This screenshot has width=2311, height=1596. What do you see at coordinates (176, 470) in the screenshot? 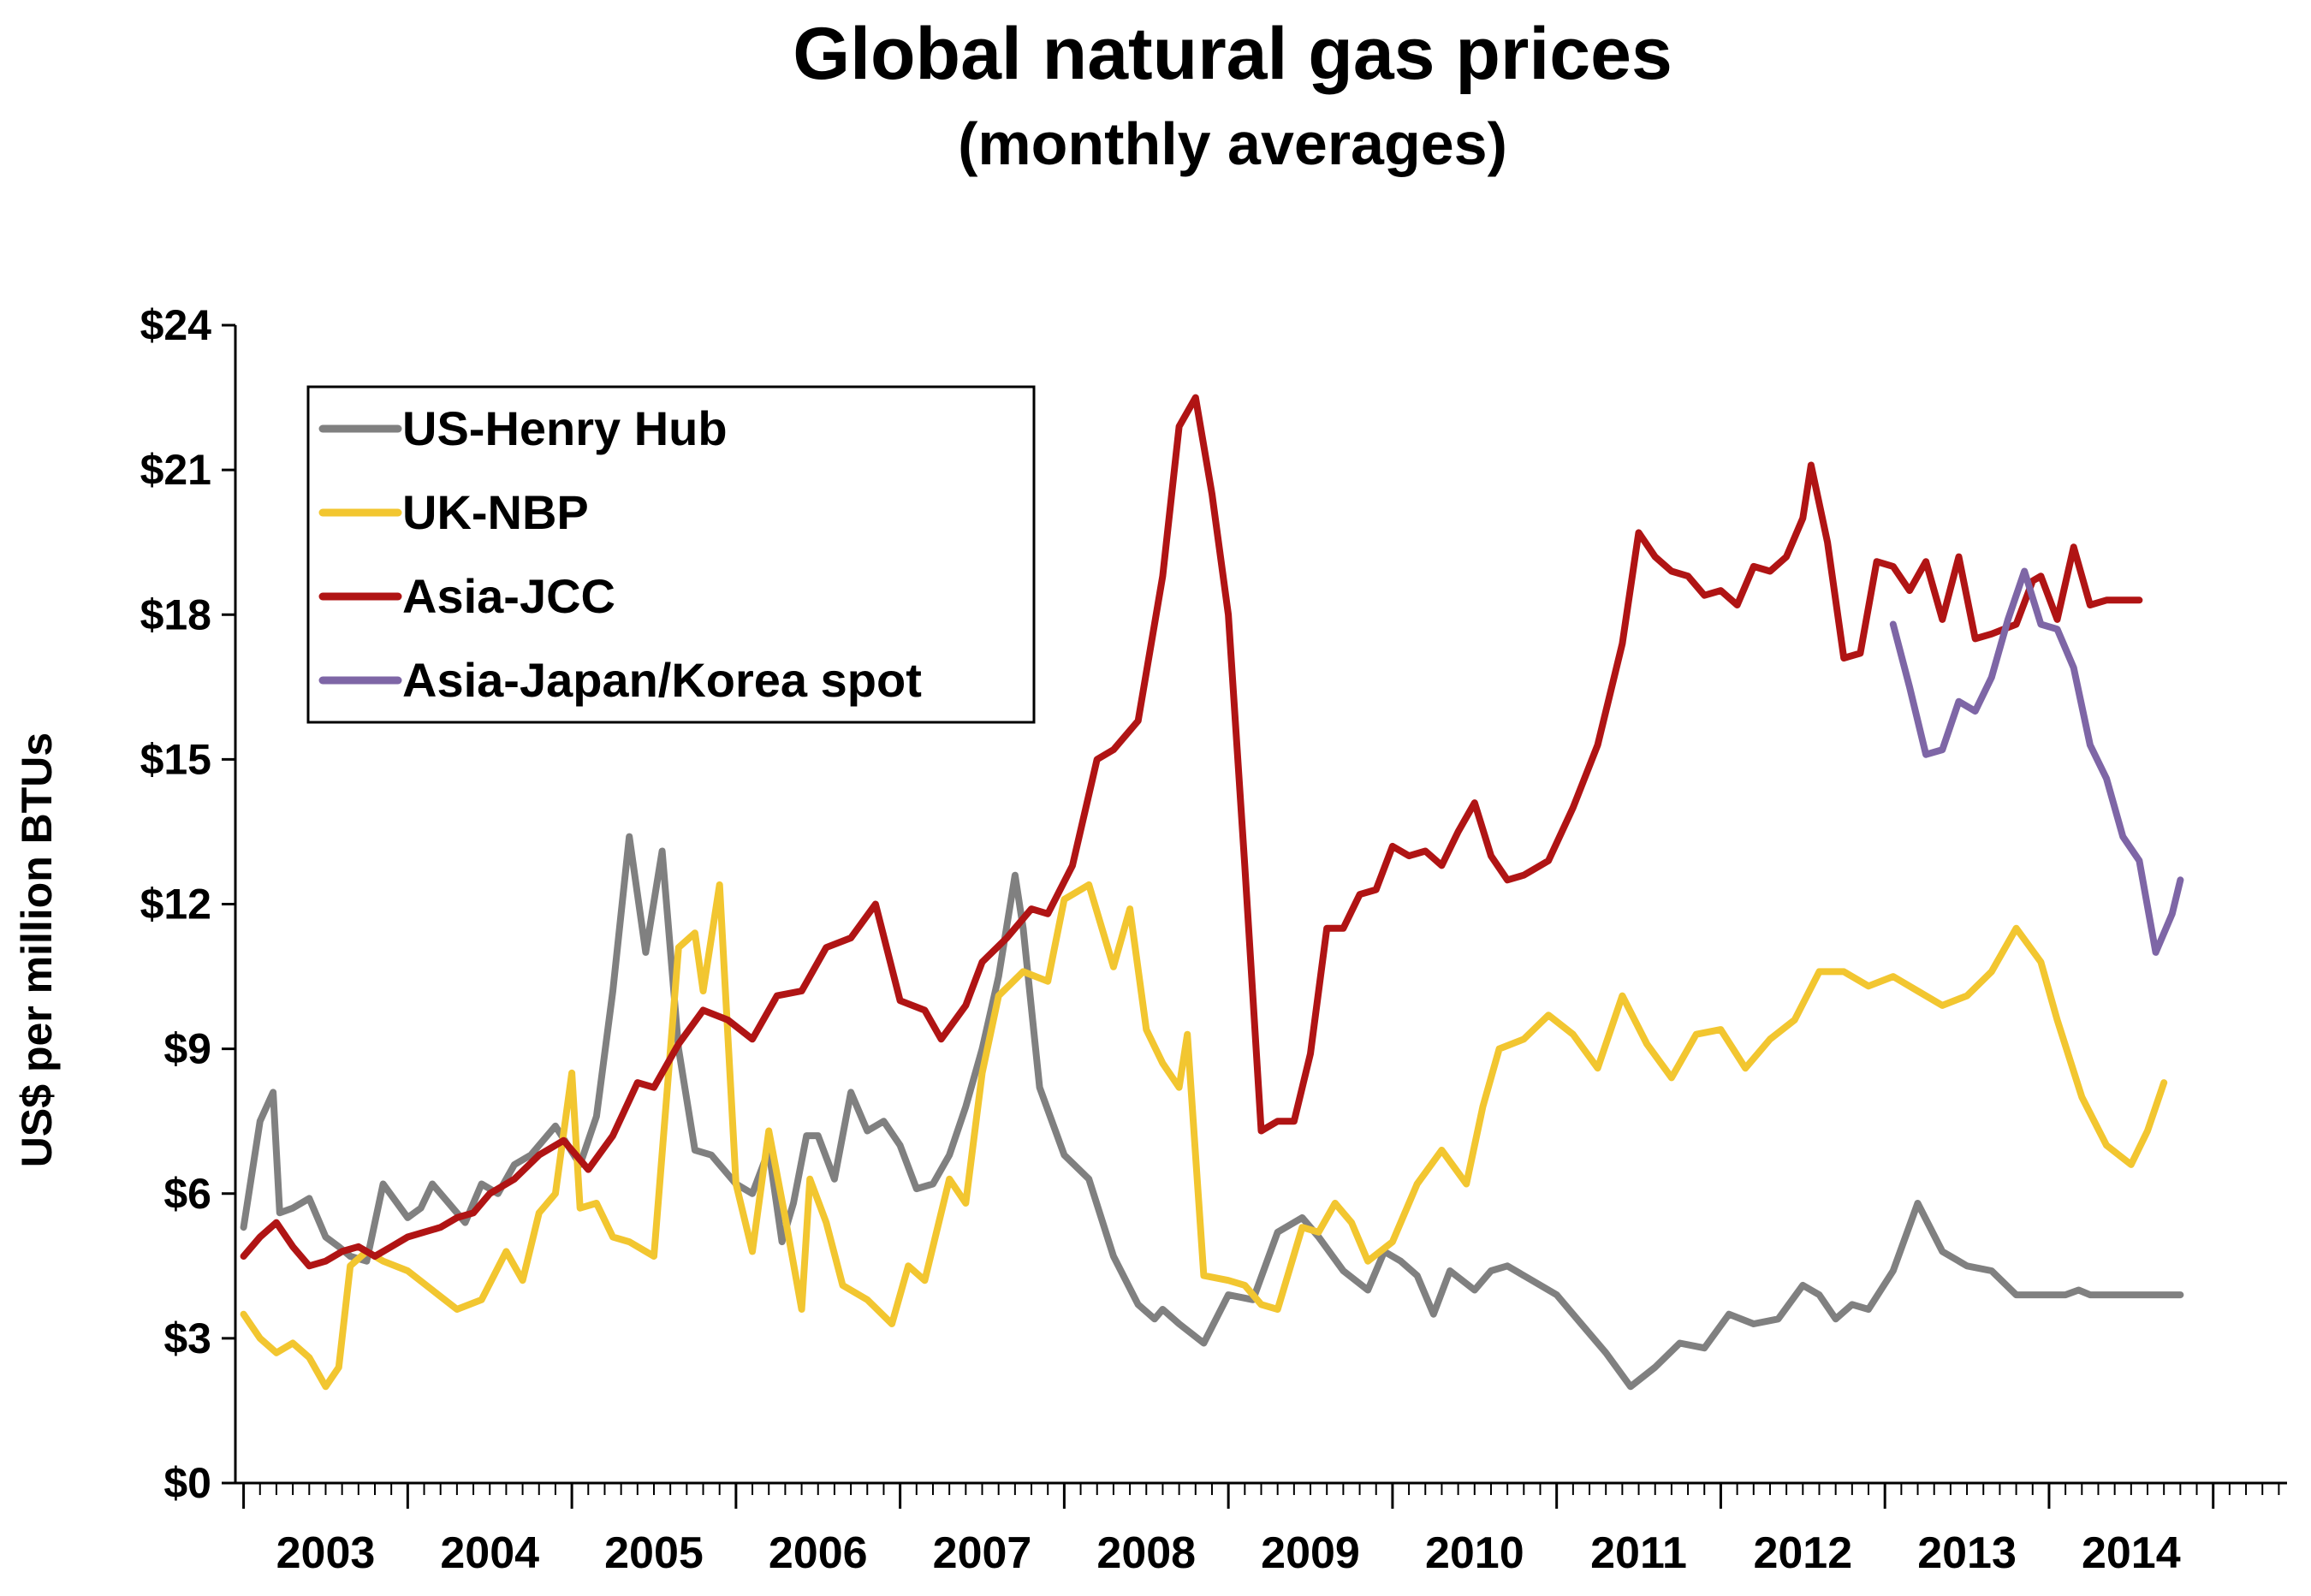
I see `y-tick-label: $21` at bounding box center [176, 470].